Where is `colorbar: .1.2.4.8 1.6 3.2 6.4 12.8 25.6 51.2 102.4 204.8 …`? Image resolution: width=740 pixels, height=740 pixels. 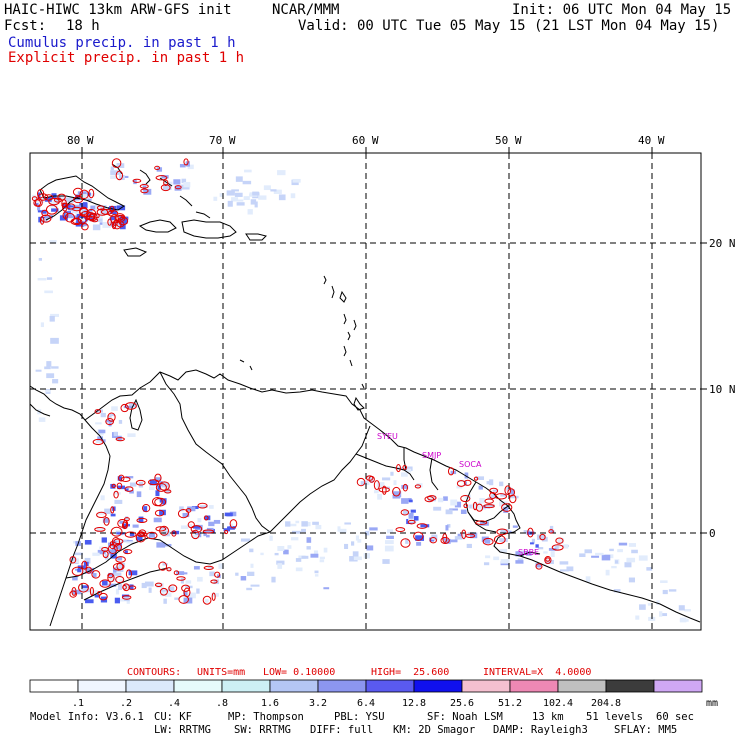
colorbar: .1.2.4.8 1.6 3.2 6.4 12.8 25.6 51.2 102.4 204.8 … is located at coordinates (373, 694).